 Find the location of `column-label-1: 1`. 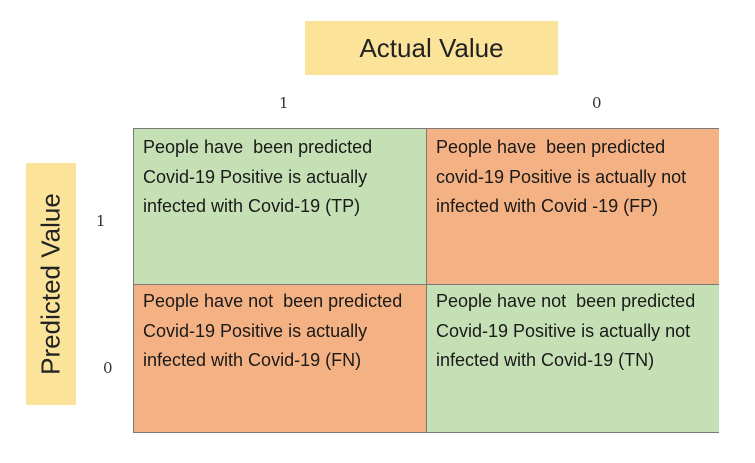

column-label-1: 1 is located at coordinates (284, 103).